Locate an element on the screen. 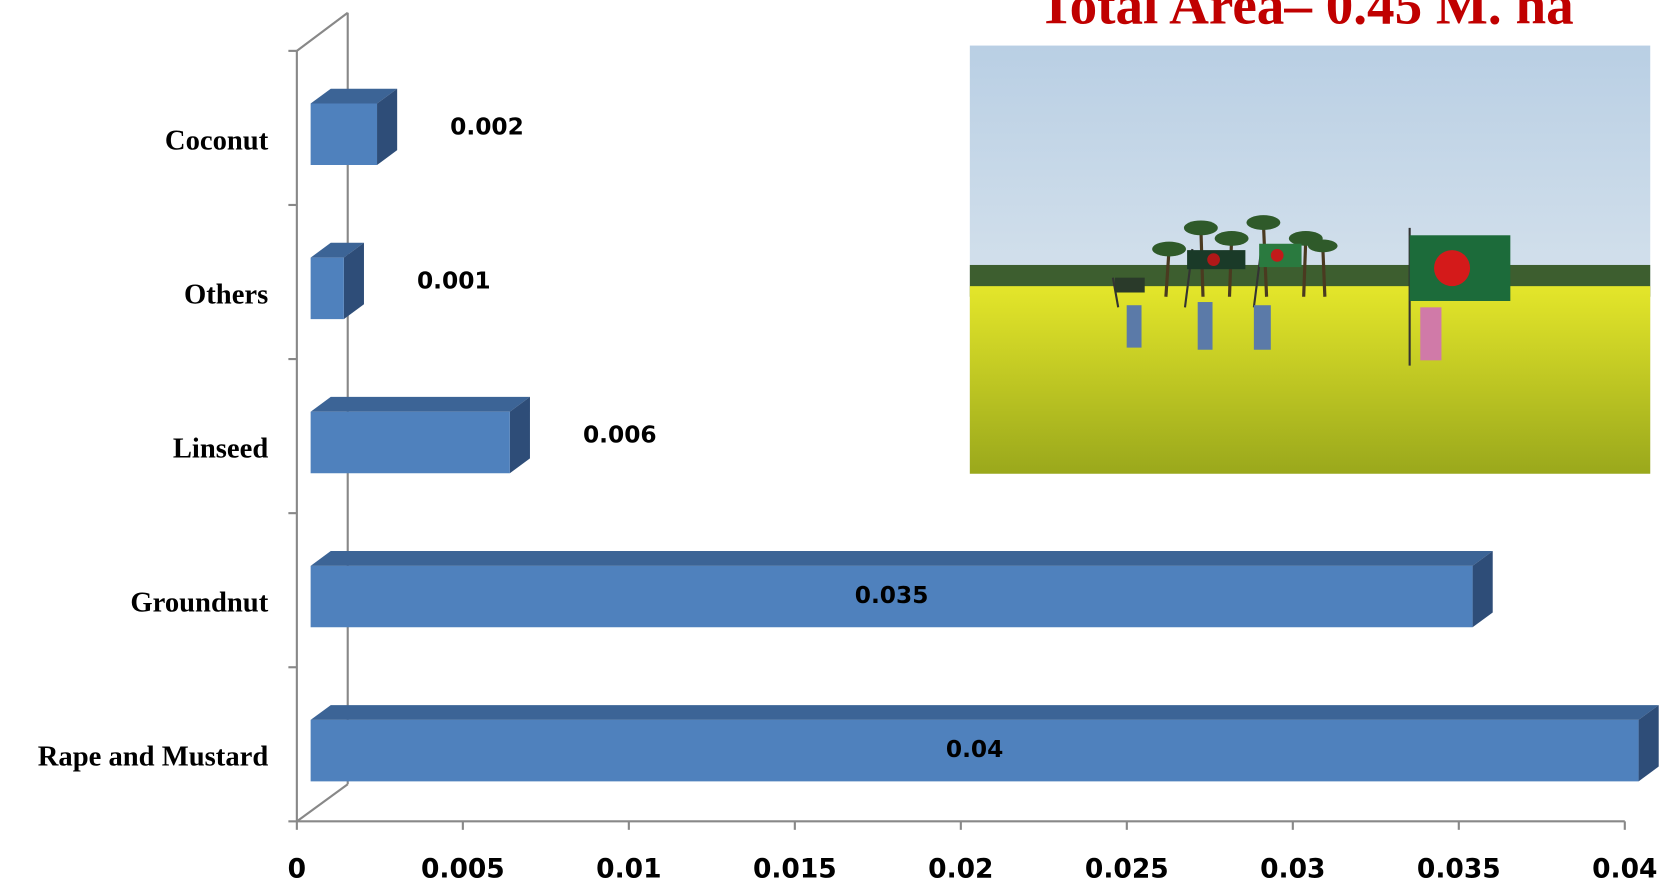  x-tick-label: 0.035 is located at coordinates (1459, 869).